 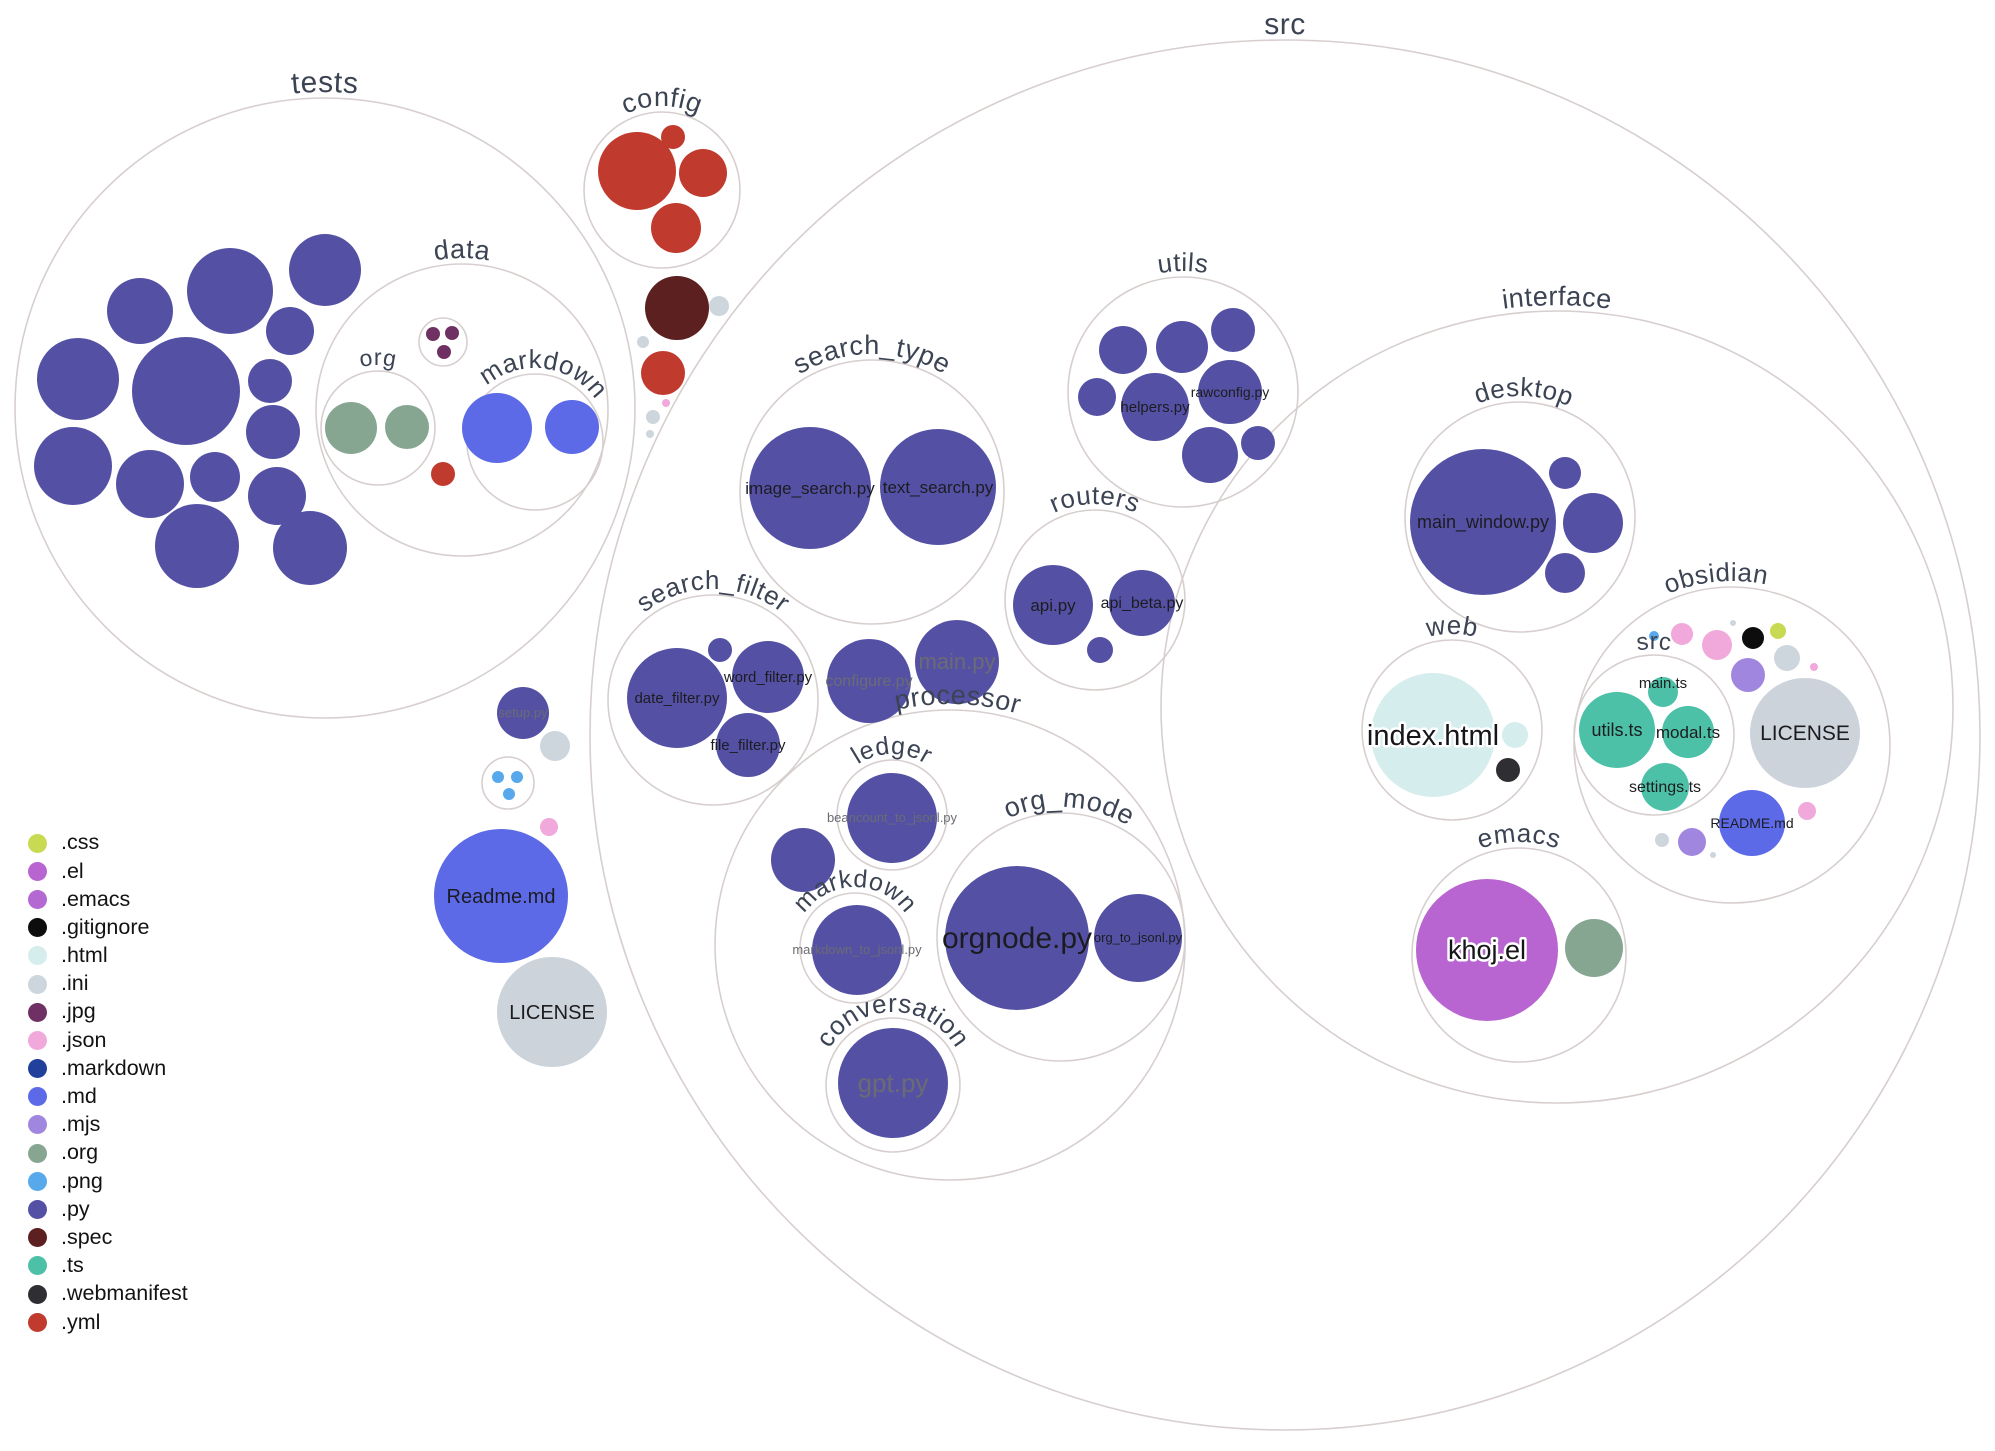 I want to click on file-label-file_filter.py: file_filter.py, so click(x=748, y=745).